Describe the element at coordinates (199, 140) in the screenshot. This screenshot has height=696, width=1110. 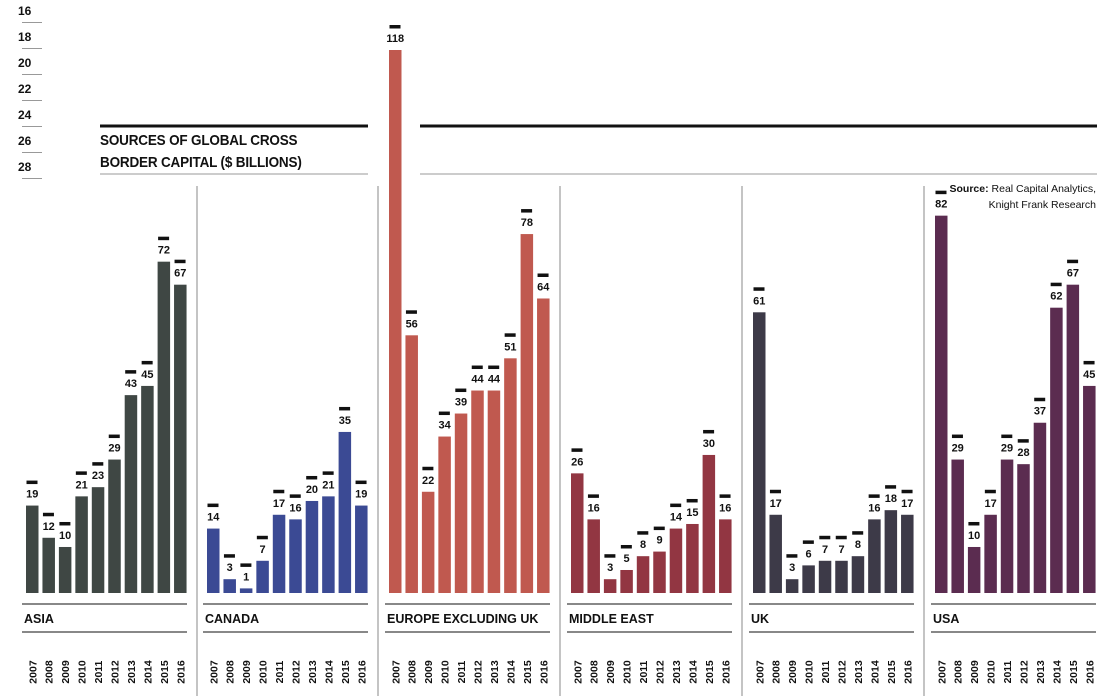
I see `chart-title-line-1: SOURCES OF GLOBAL CROSS` at that location.